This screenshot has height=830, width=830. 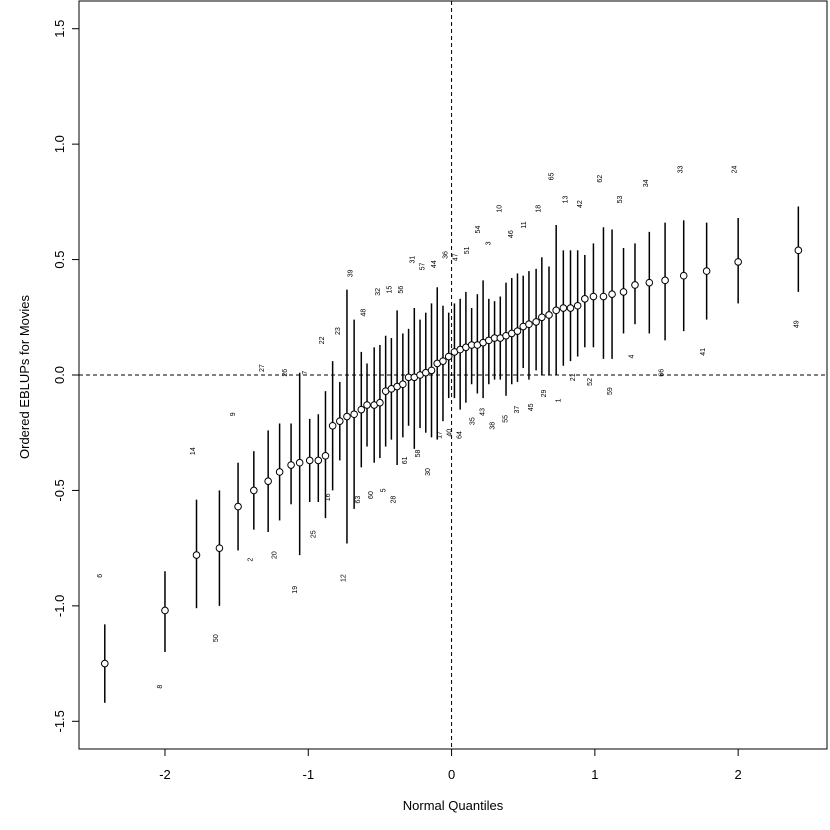 I want to click on point-label: 33, so click(x=680, y=170).